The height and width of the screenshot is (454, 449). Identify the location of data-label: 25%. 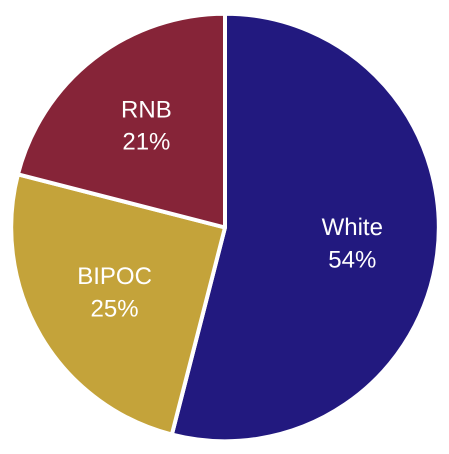
(114, 309).